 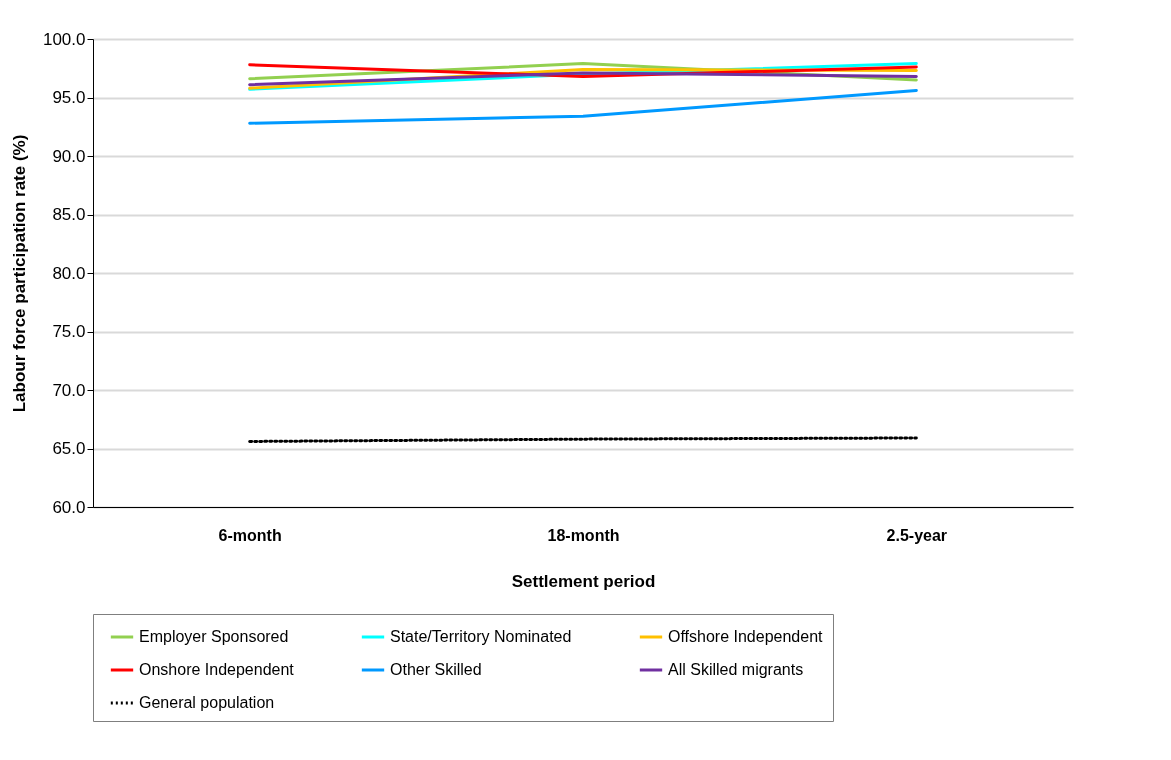 What do you see at coordinates (746, 636) in the screenshot?
I see `legend-label: Offshore Independent` at bounding box center [746, 636].